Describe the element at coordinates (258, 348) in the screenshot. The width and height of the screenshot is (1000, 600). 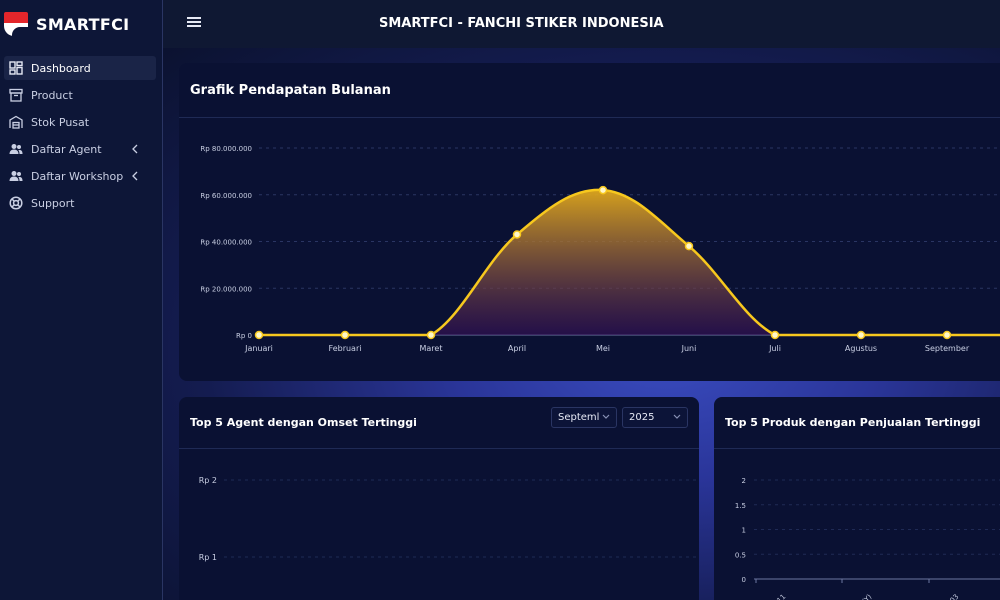
I see `x-tick-label: Januari` at that location.